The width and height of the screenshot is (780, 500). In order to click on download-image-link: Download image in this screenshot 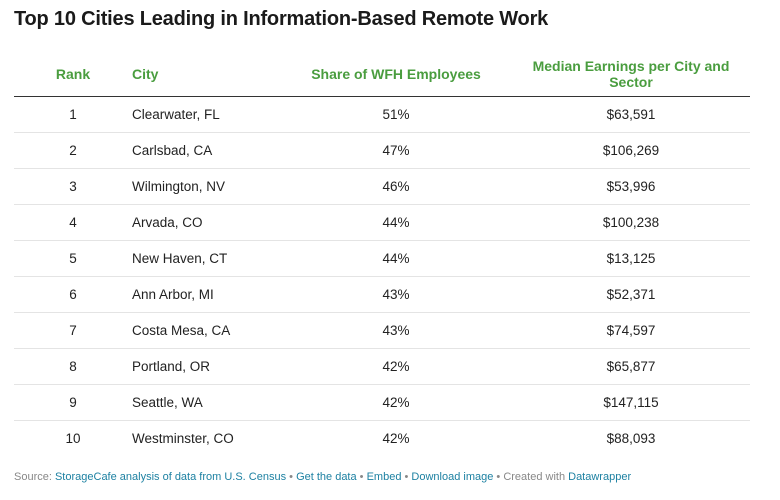, I will do `click(452, 477)`.